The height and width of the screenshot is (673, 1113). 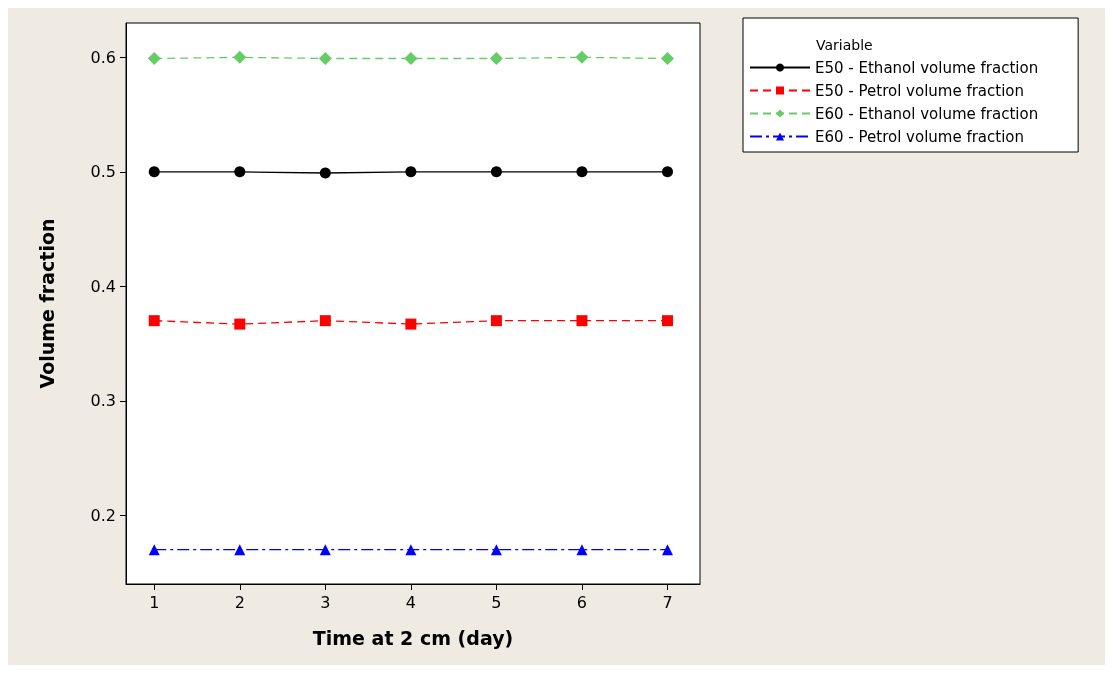 I want to click on y-tick-label: 0.5, so click(x=103, y=172).